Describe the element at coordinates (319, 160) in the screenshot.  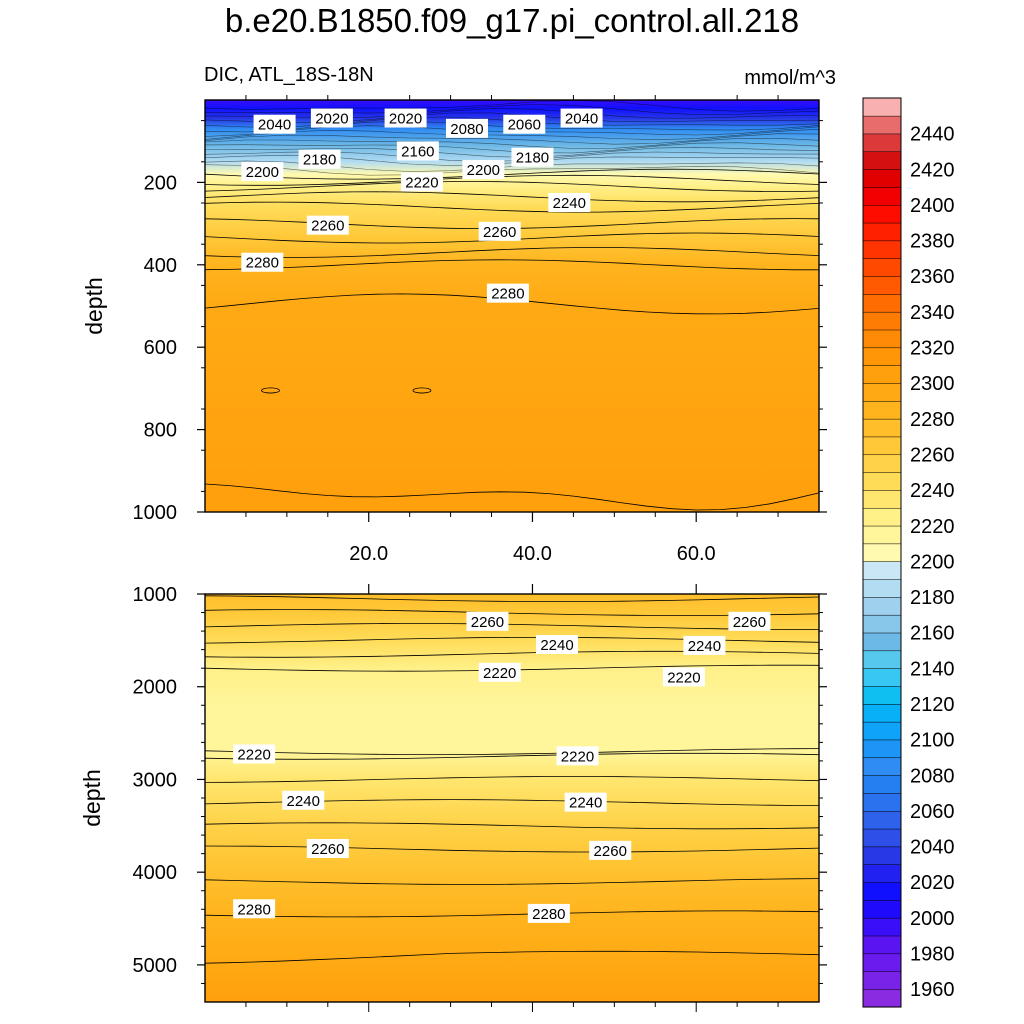
I see `contour-label-text: 2180` at that location.